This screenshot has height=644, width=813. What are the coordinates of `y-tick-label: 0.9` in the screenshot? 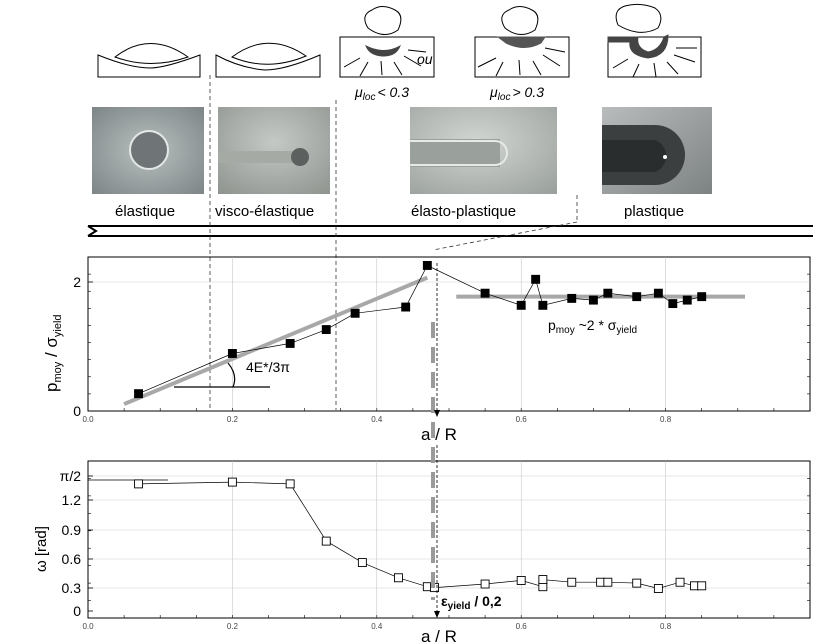 It's located at (72, 530).